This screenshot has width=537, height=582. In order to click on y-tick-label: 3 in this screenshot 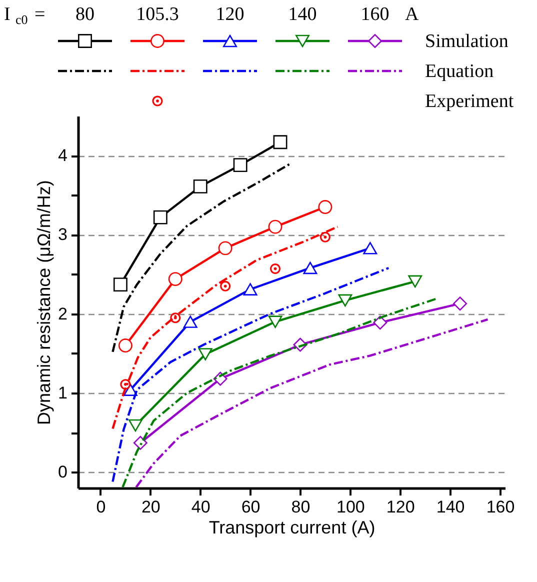, I will do `click(63, 234)`.